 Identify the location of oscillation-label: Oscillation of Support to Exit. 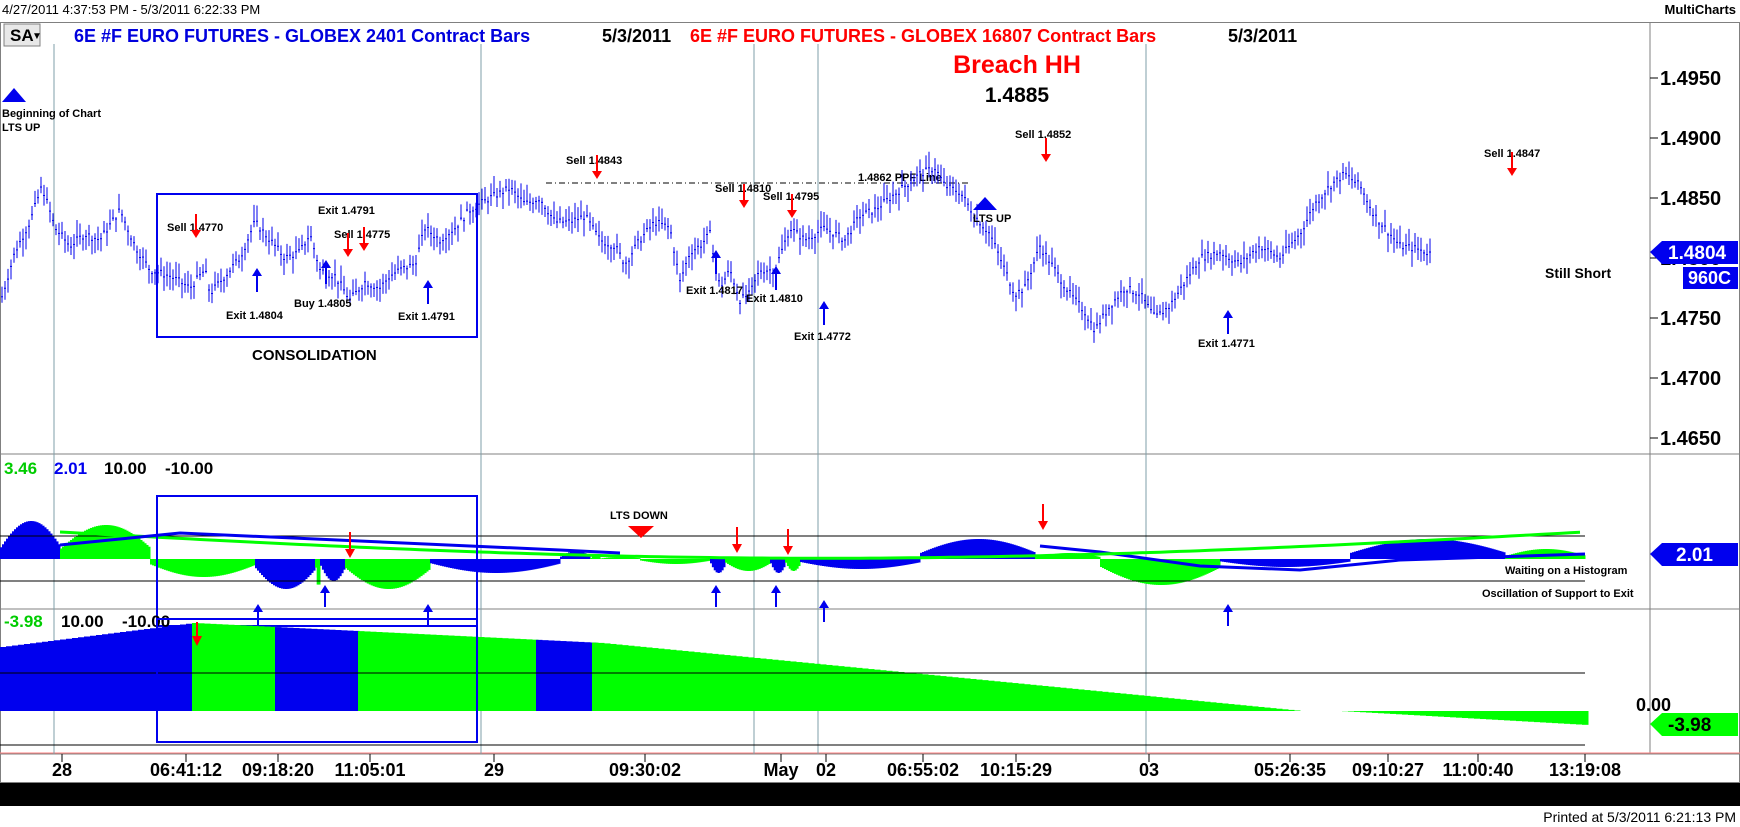
(1558, 594).